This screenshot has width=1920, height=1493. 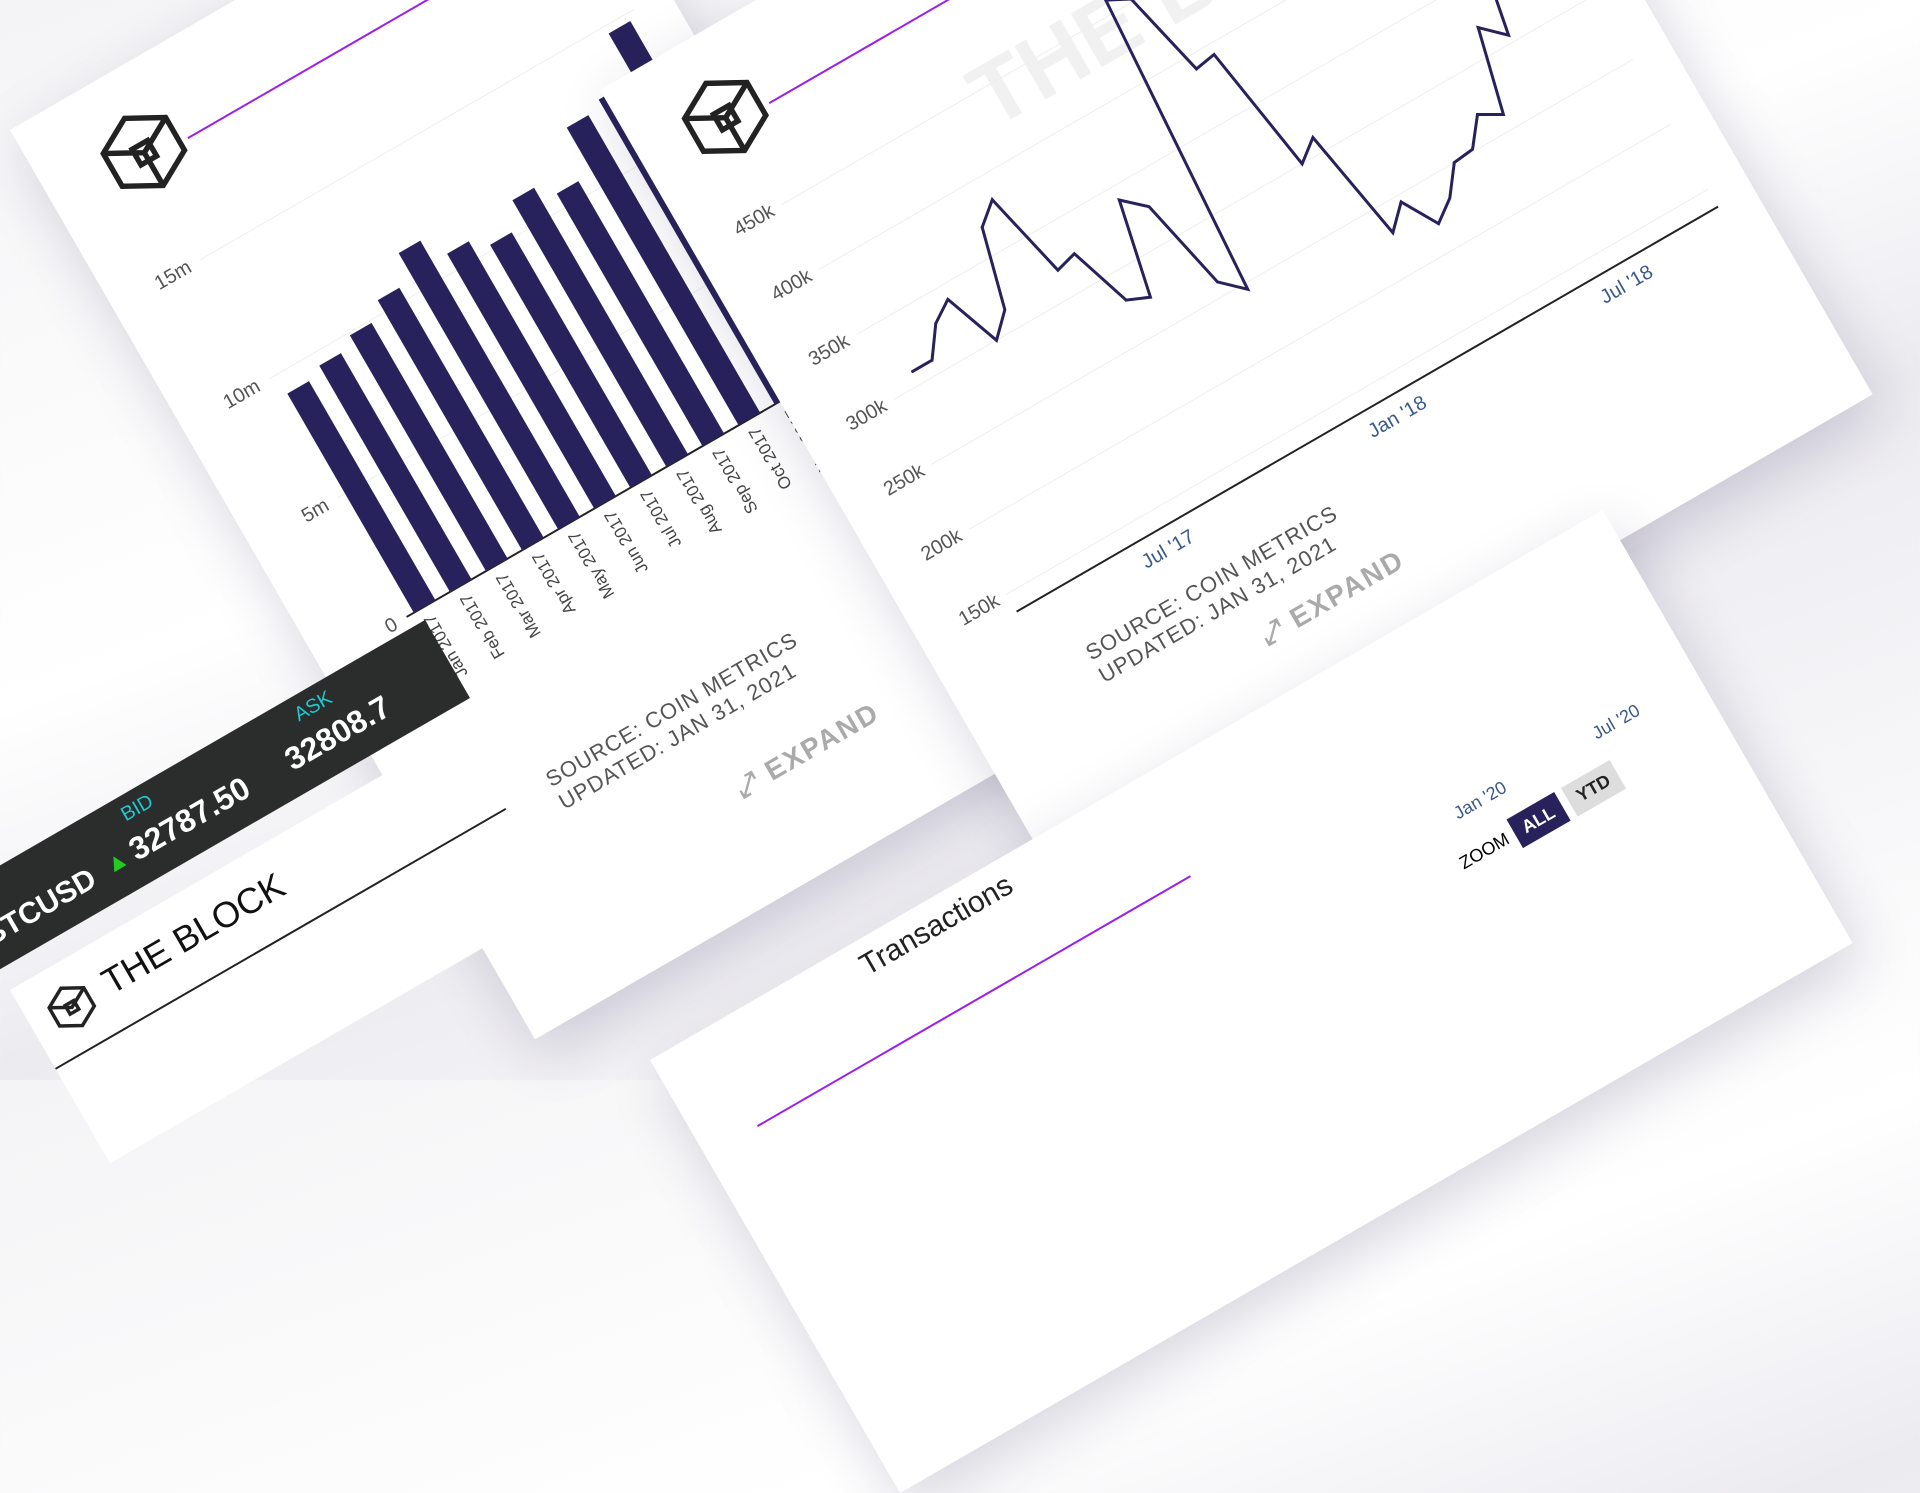 What do you see at coordinates (315, 510) in the screenshot?
I see `y-tick-label: 5m` at bounding box center [315, 510].